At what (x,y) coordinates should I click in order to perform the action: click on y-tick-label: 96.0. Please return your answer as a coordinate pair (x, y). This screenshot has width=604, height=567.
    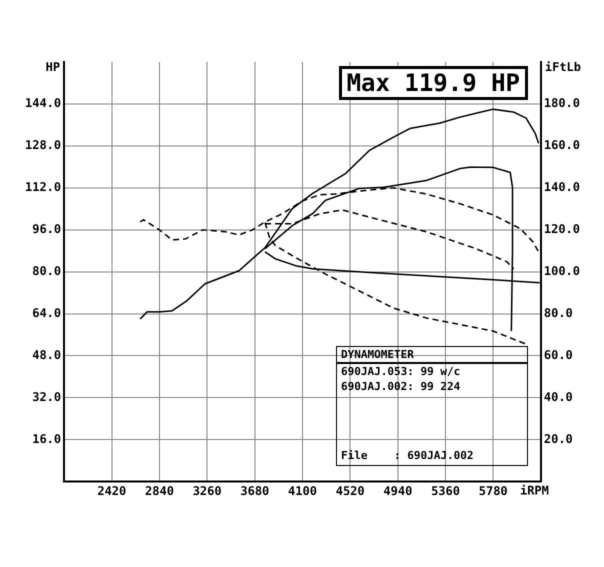
    Looking at the image, I should click on (47, 229).